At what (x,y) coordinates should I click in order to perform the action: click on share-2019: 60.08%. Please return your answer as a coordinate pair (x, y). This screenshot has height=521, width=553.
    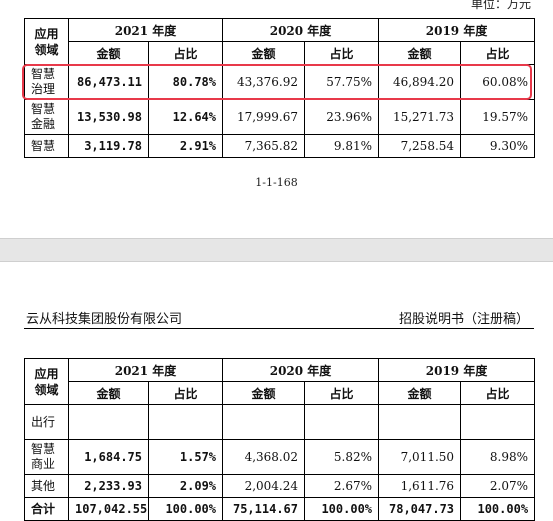
    Looking at the image, I should click on (498, 82).